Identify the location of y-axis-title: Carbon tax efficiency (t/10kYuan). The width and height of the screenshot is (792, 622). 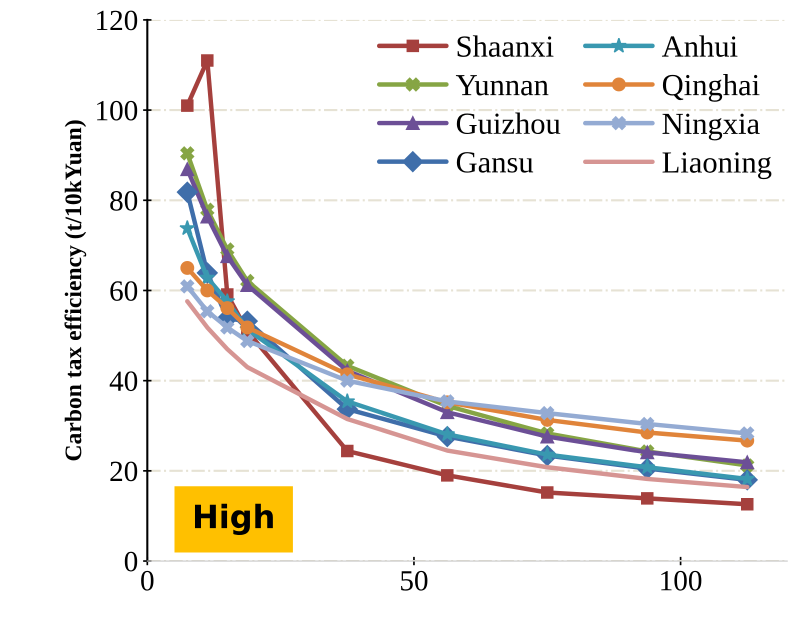
(75, 290).